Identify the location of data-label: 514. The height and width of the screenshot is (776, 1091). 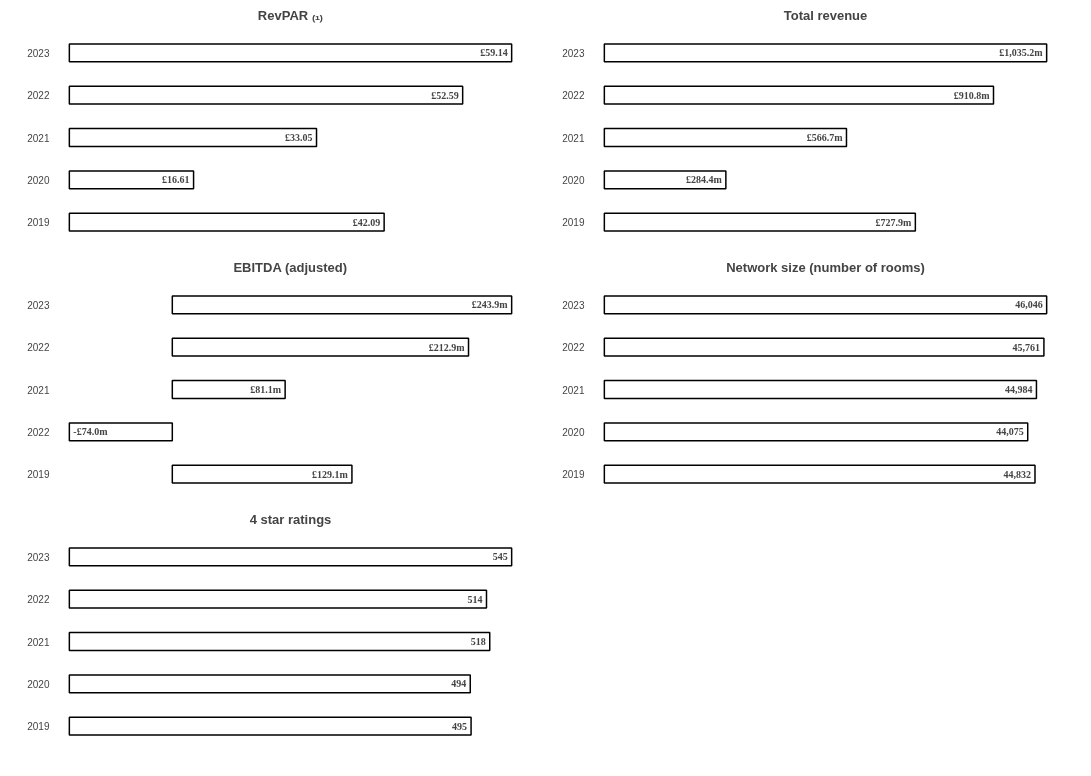
(475, 599).